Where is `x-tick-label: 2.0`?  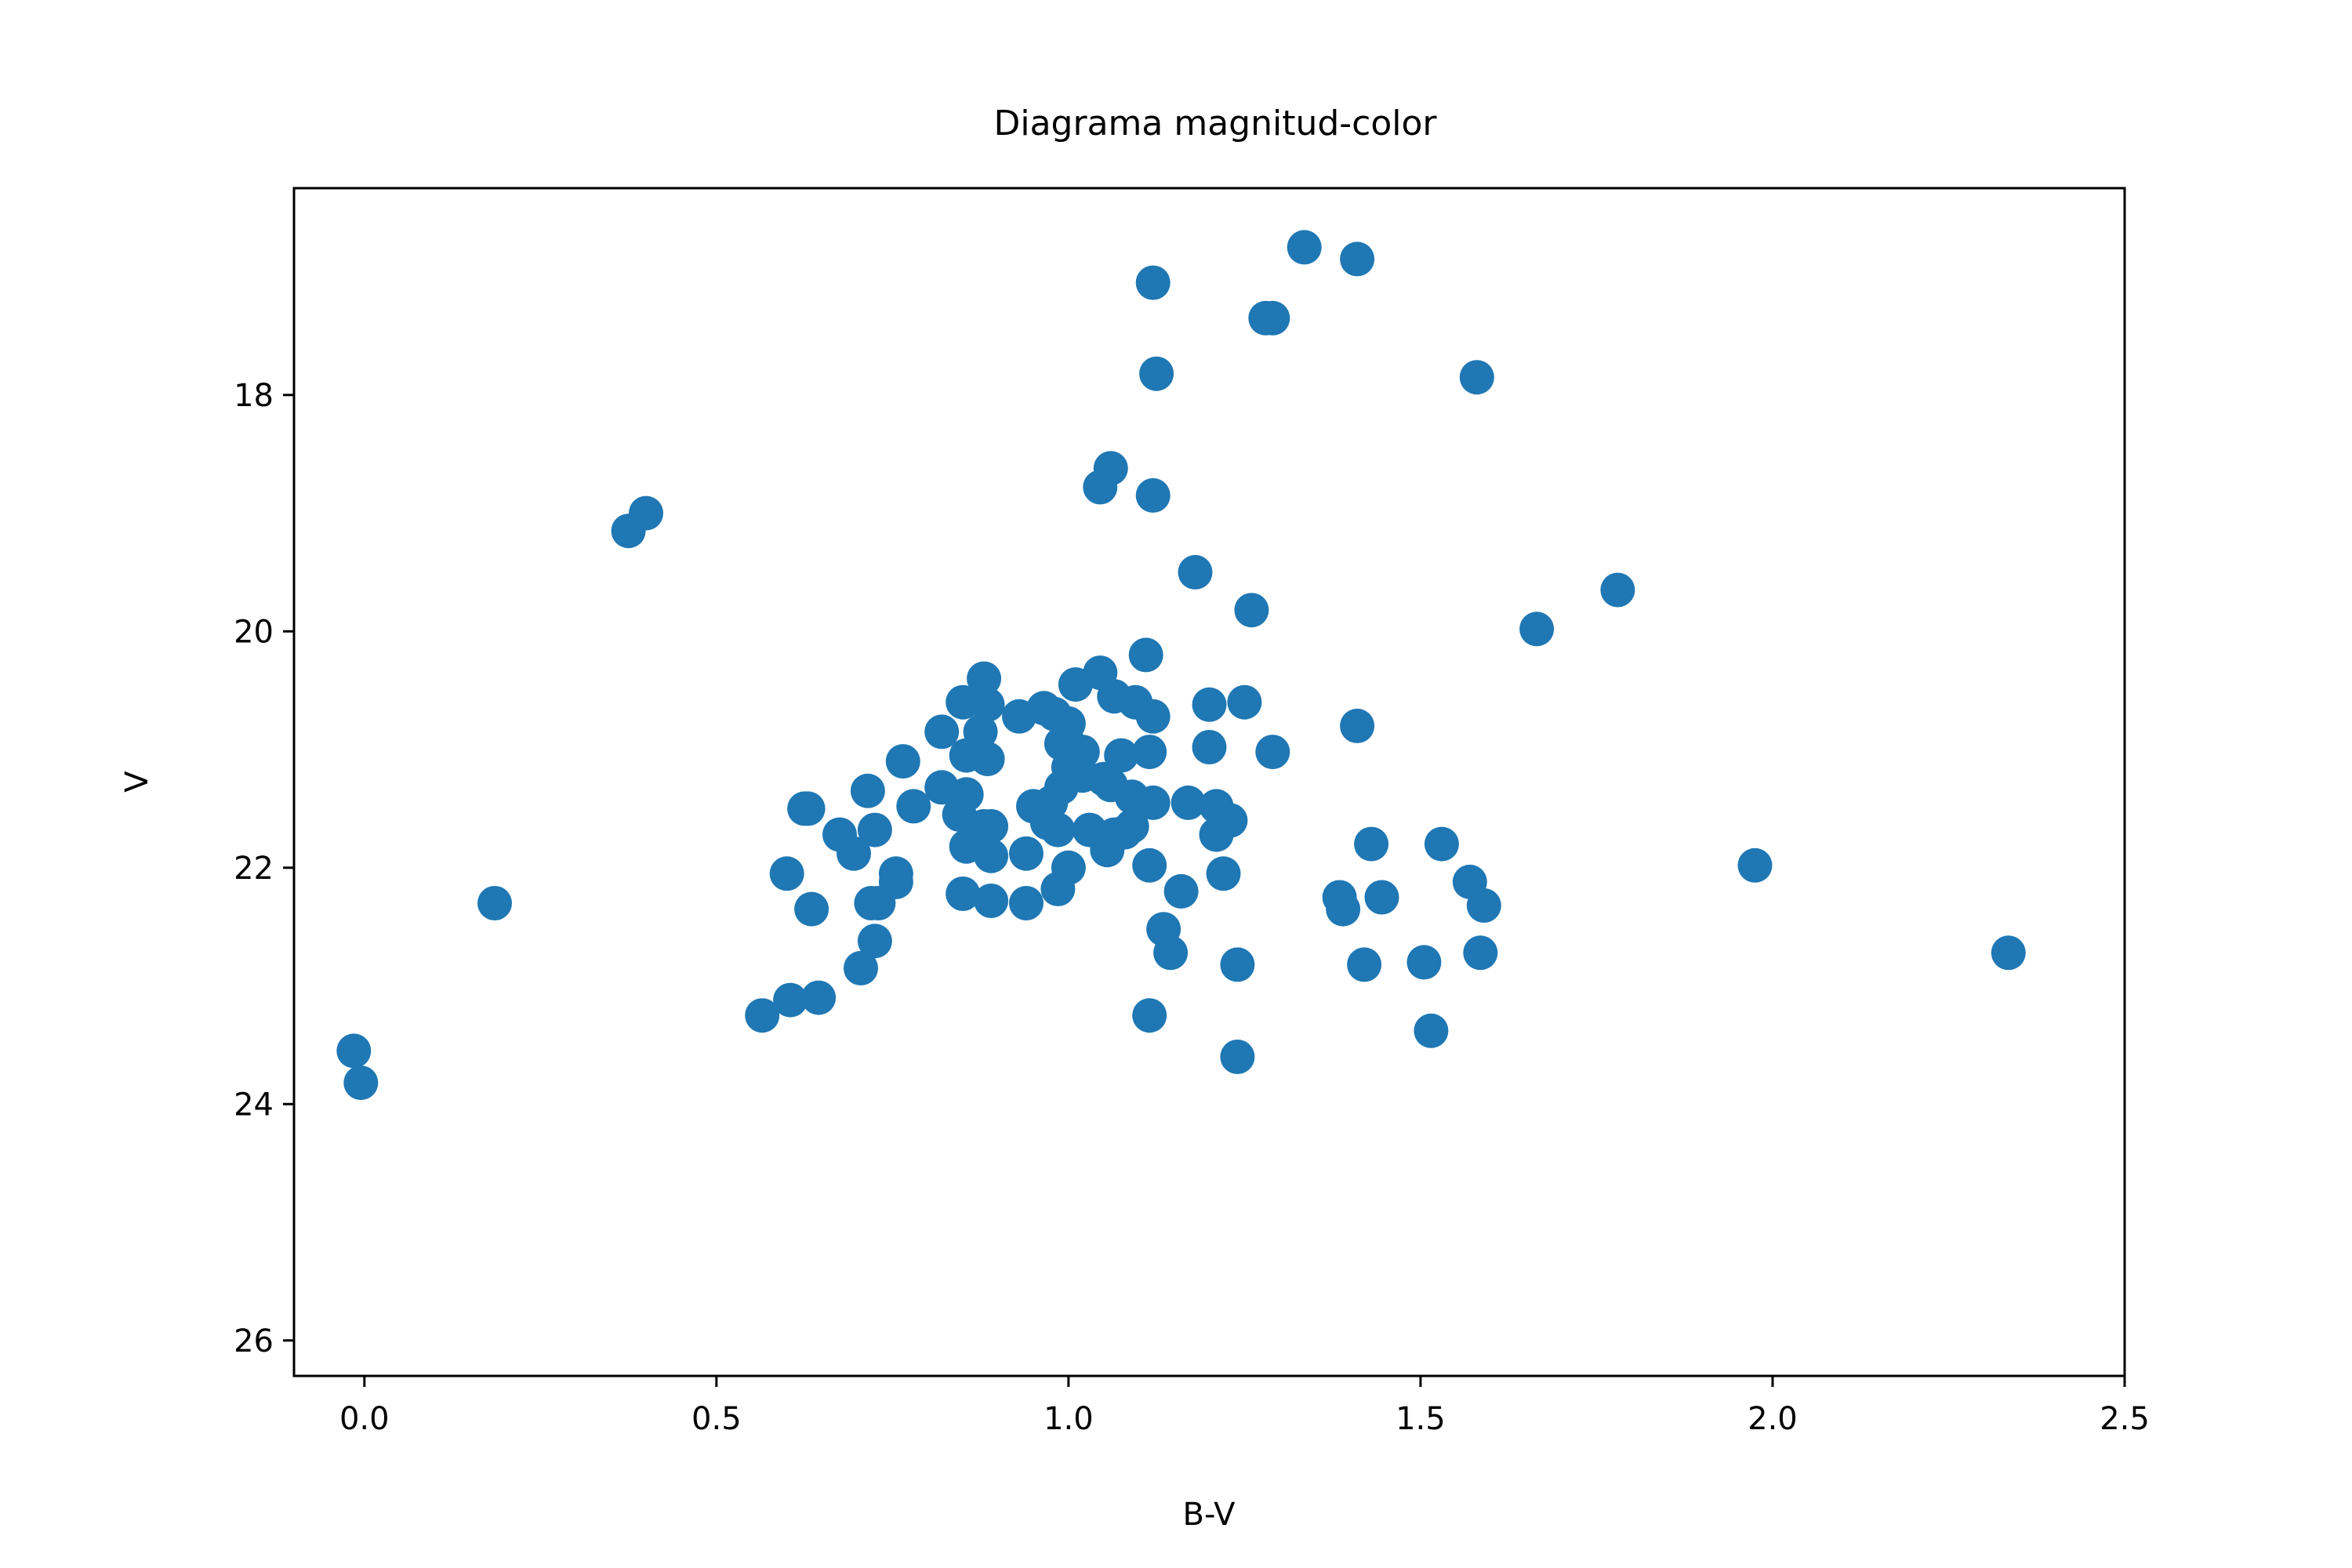
x-tick-label: 2.0 is located at coordinates (1773, 1419).